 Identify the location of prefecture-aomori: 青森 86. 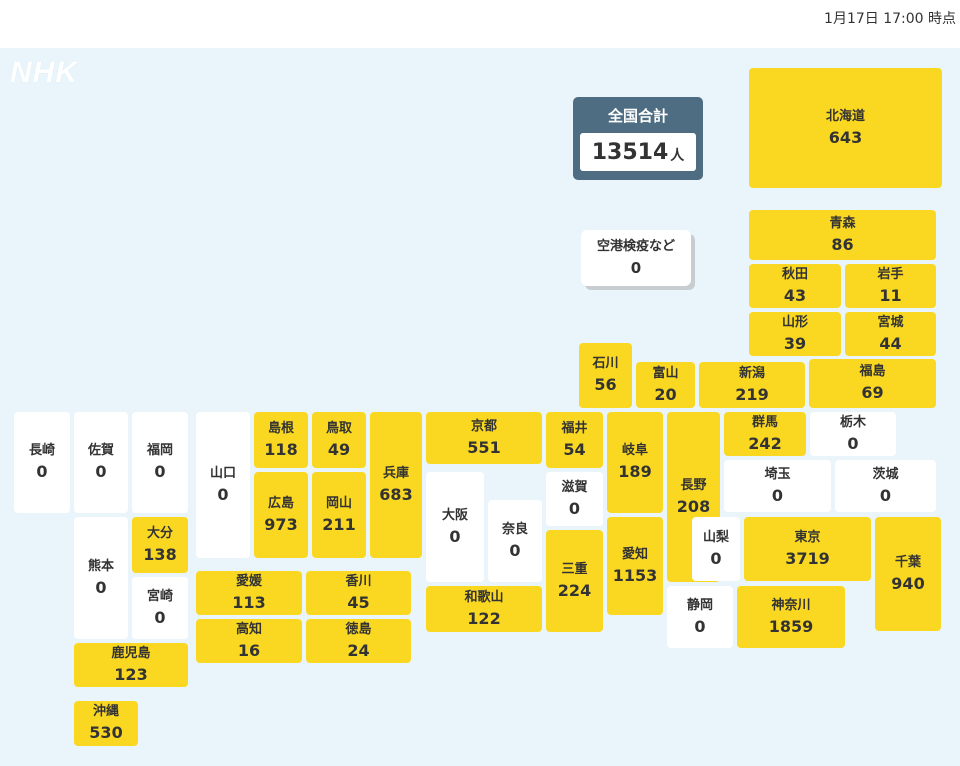
(842, 235).